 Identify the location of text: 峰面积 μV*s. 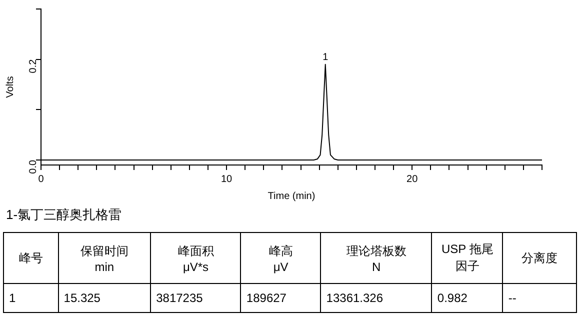
(195, 258).